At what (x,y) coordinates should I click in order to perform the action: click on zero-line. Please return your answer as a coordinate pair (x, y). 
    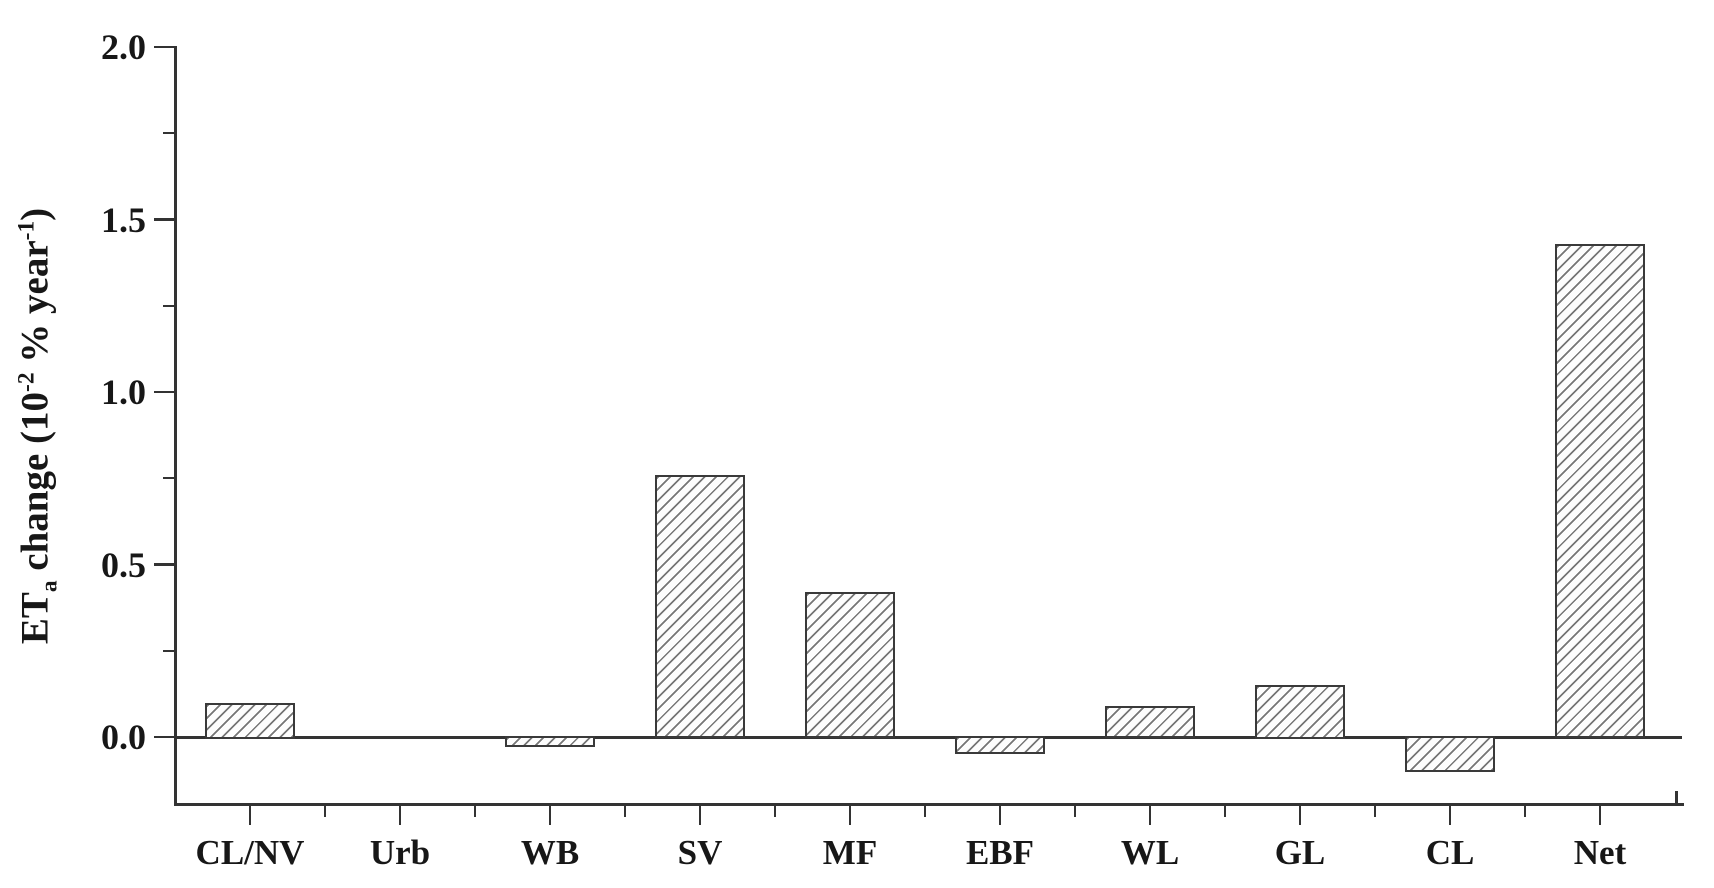
    Looking at the image, I should click on (928, 737).